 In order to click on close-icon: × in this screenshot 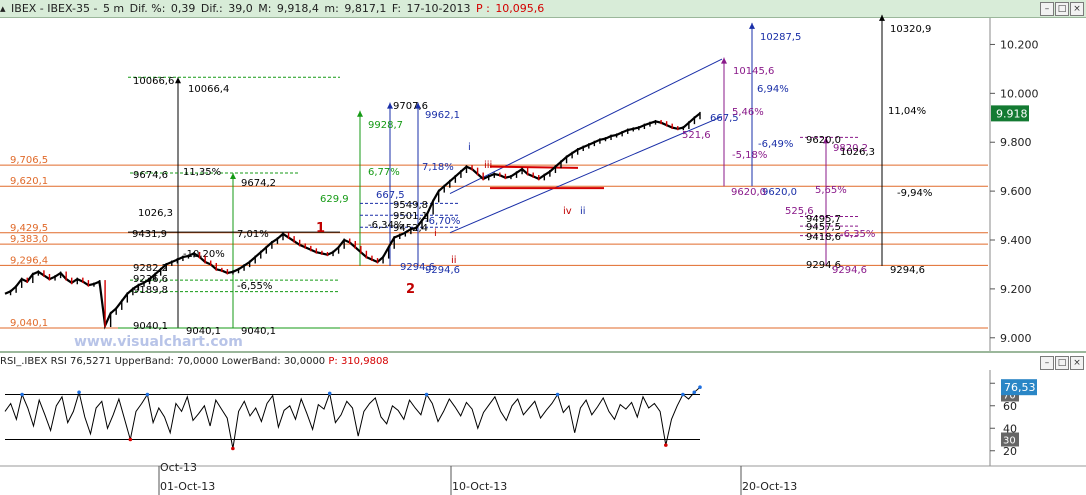, I will do `click(1077, 363)`.